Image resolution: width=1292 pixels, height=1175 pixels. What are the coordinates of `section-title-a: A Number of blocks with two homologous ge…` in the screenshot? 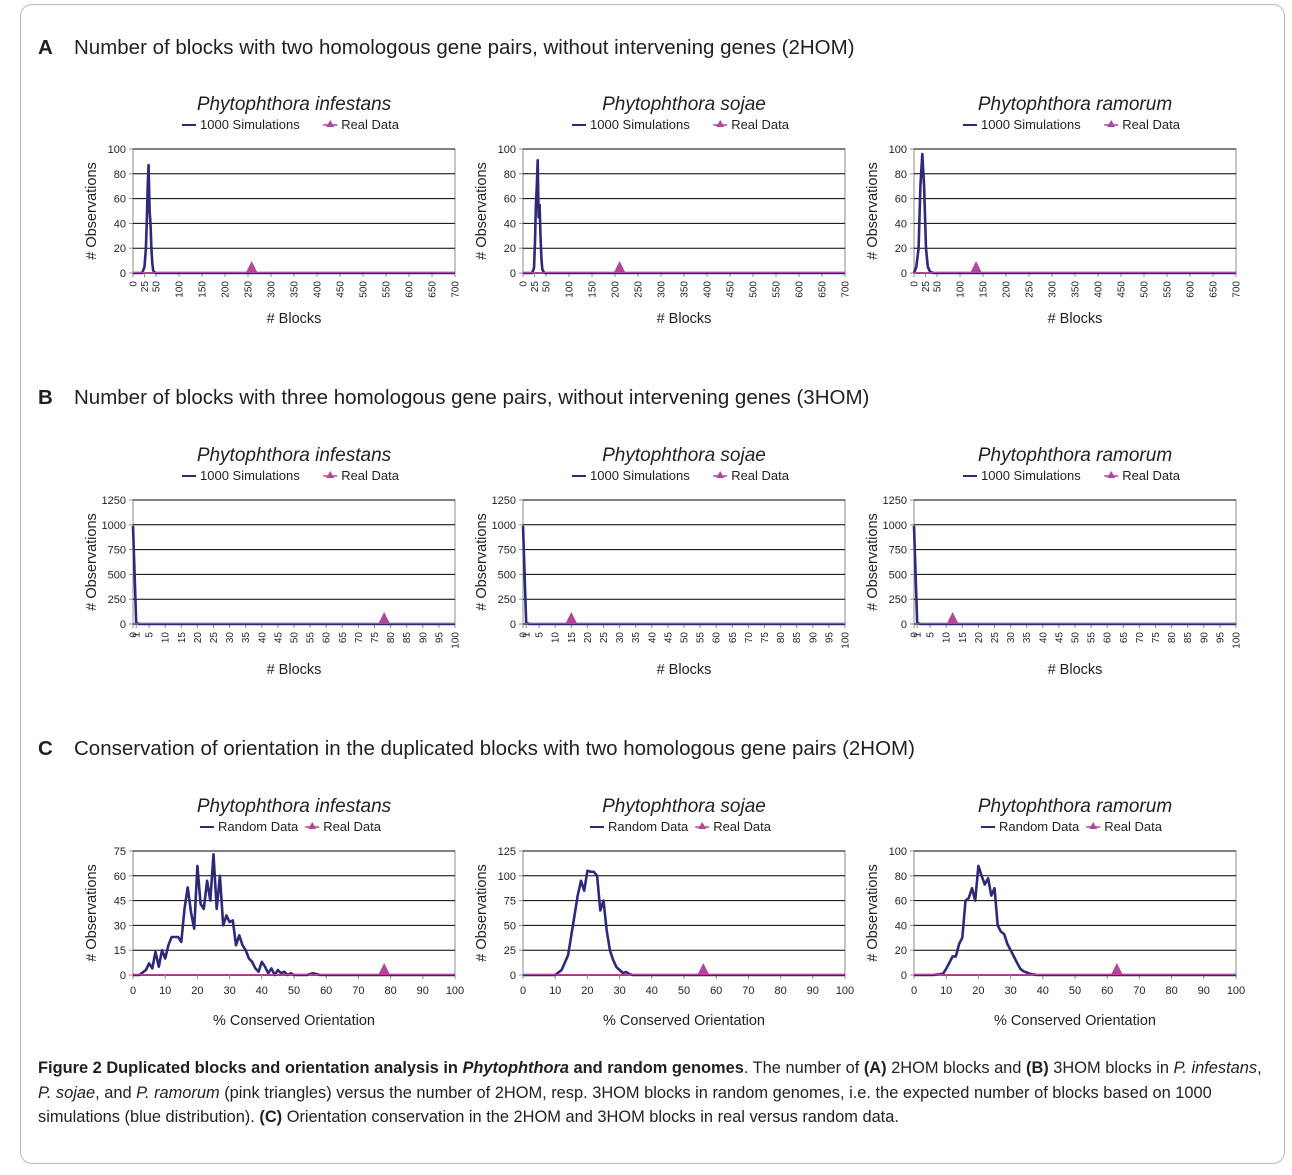 It's located at (446, 48).